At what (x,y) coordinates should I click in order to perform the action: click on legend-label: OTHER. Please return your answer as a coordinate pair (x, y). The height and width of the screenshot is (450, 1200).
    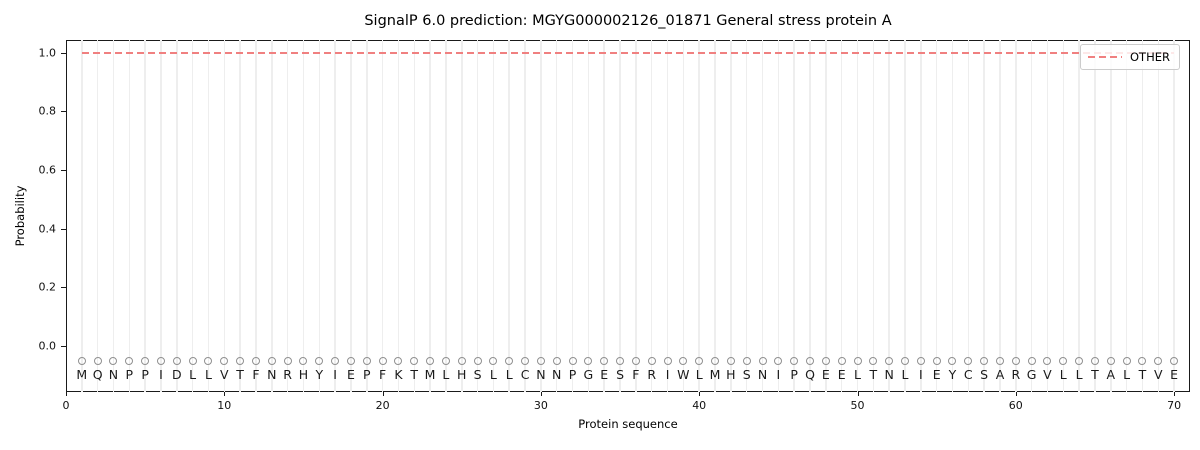
    Looking at the image, I should click on (1150, 57).